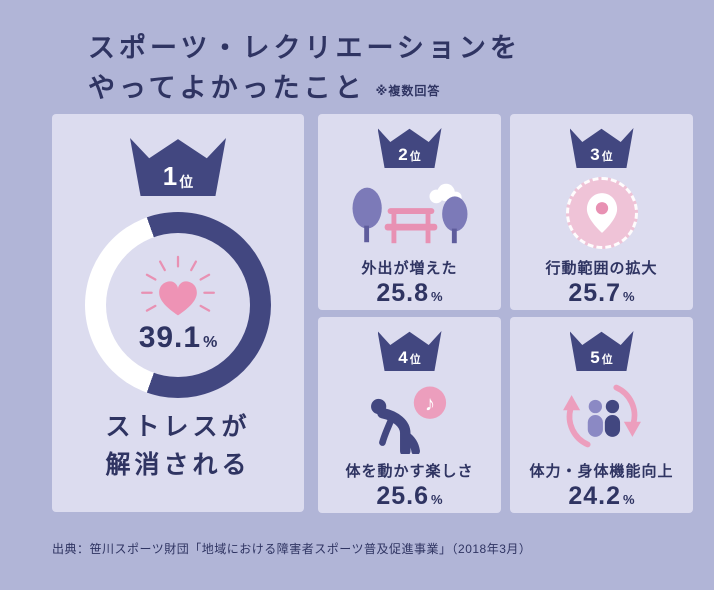  Describe the element at coordinates (415, 360) in the screenshot. I see `rank-4-suffix: 位` at that location.